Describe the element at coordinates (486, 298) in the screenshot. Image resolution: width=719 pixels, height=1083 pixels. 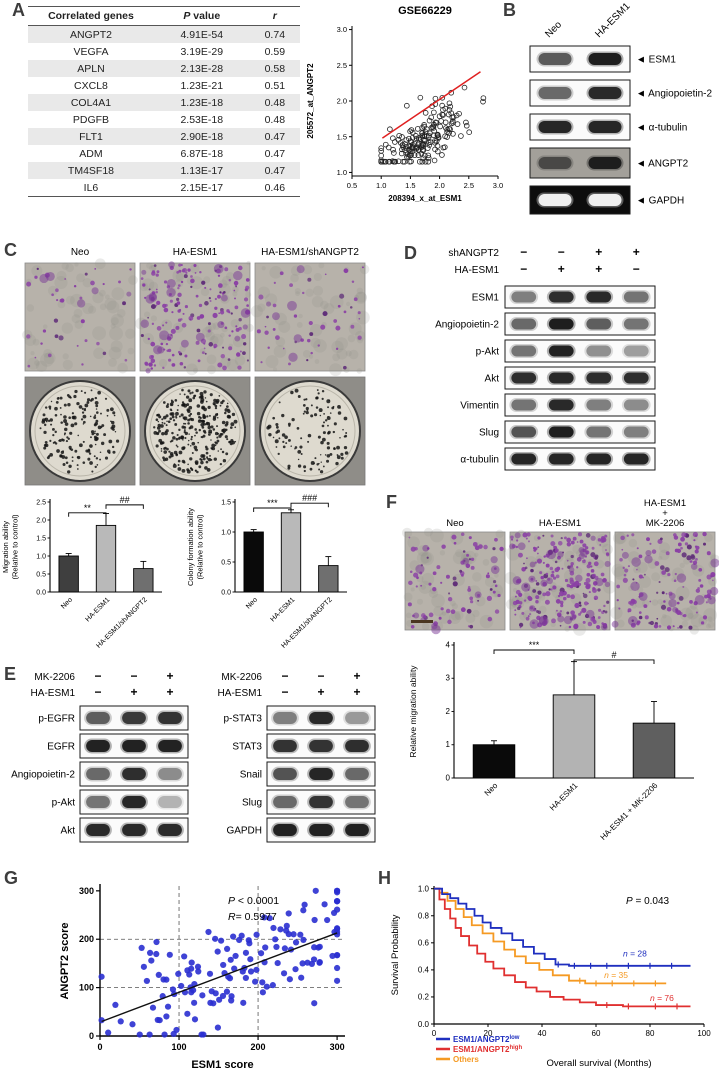
I see `band-label: ESM1` at that location.